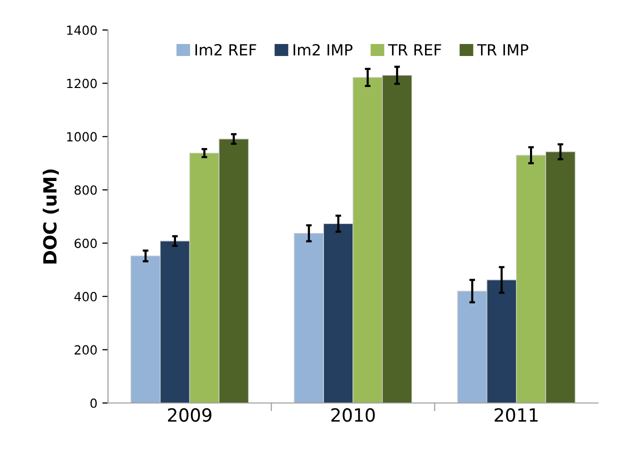 This screenshot has width=618, height=452. What do you see at coordinates (225, 50) in the screenshot?
I see `legend-label: Im2 REF` at bounding box center [225, 50].